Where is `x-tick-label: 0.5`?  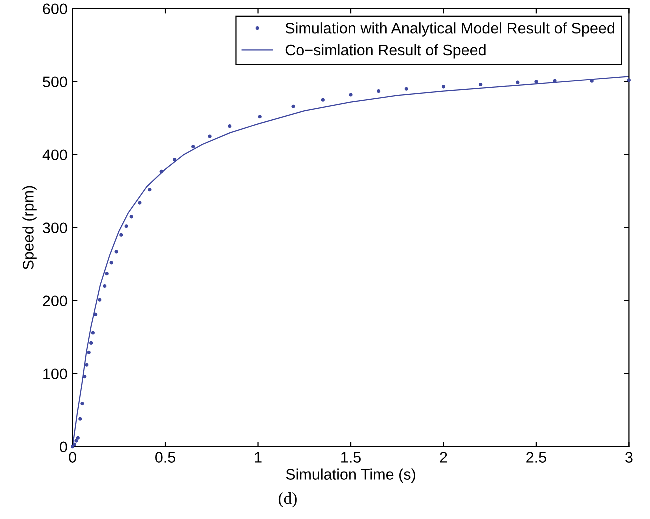
x-tick-label: 0.5 is located at coordinates (166, 457).